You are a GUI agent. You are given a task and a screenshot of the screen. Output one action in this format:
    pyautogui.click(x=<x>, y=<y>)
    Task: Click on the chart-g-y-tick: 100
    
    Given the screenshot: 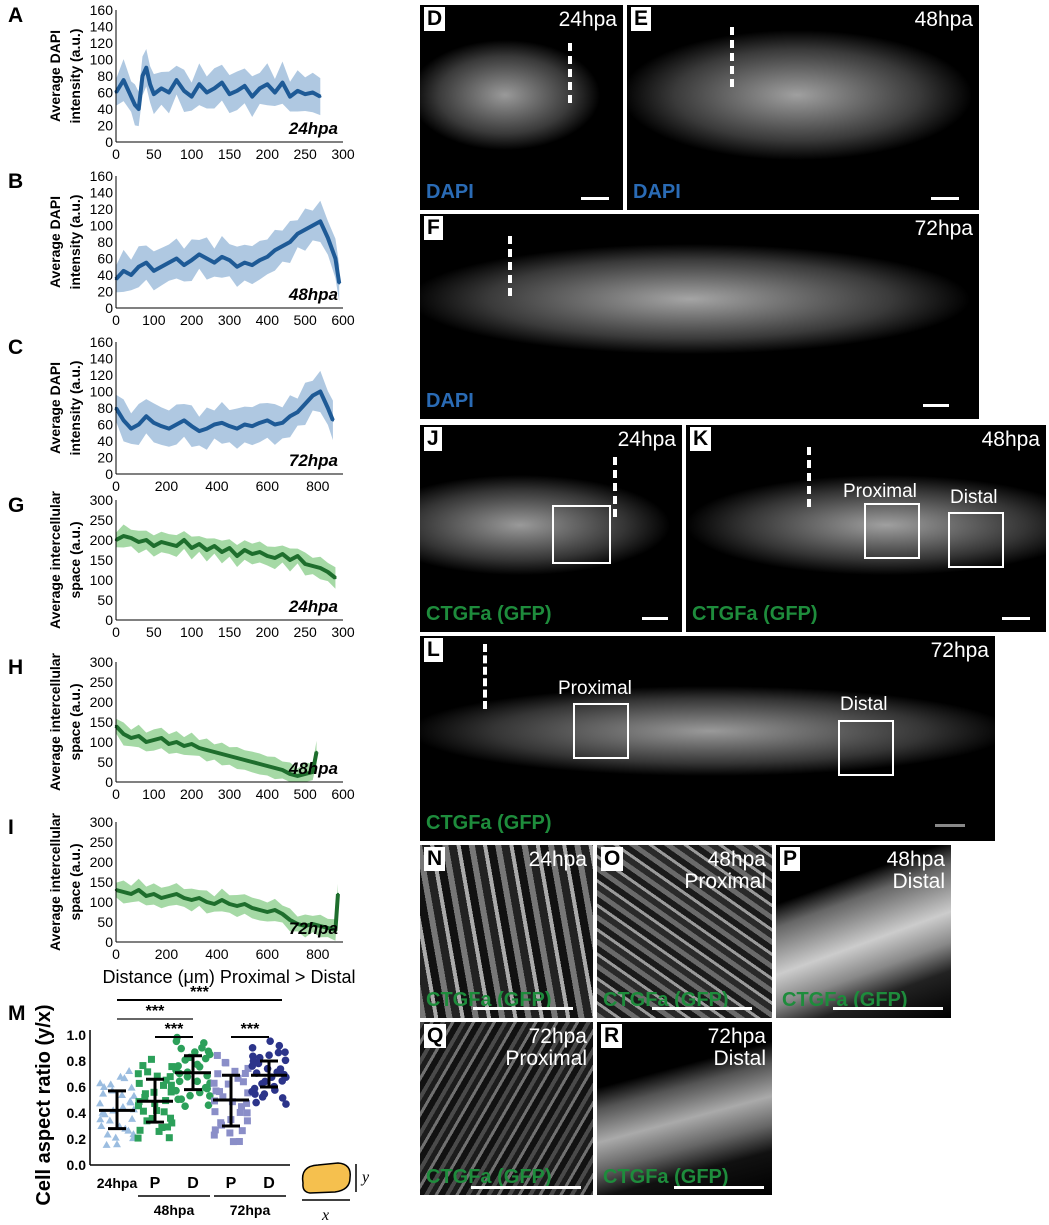 What is the action you would take?
    pyautogui.click(x=102, y=580)
    